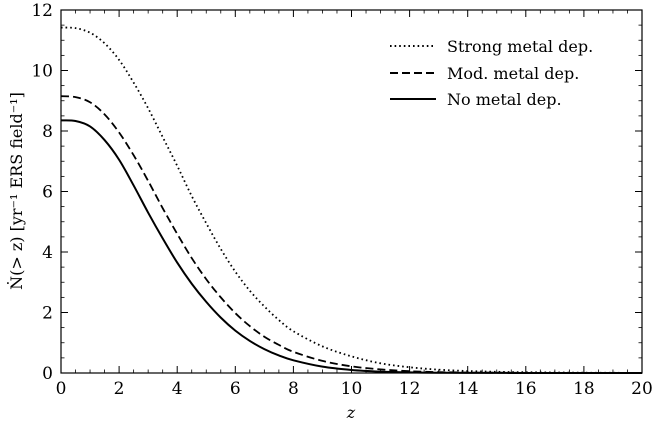 This screenshot has height=424, width=654. What do you see at coordinates (16, 191) in the screenshot?
I see `y-axis-label: Ṅ(> z) [yr⁻¹ ERS field⁻¹]` at bounding box center [16, 191].